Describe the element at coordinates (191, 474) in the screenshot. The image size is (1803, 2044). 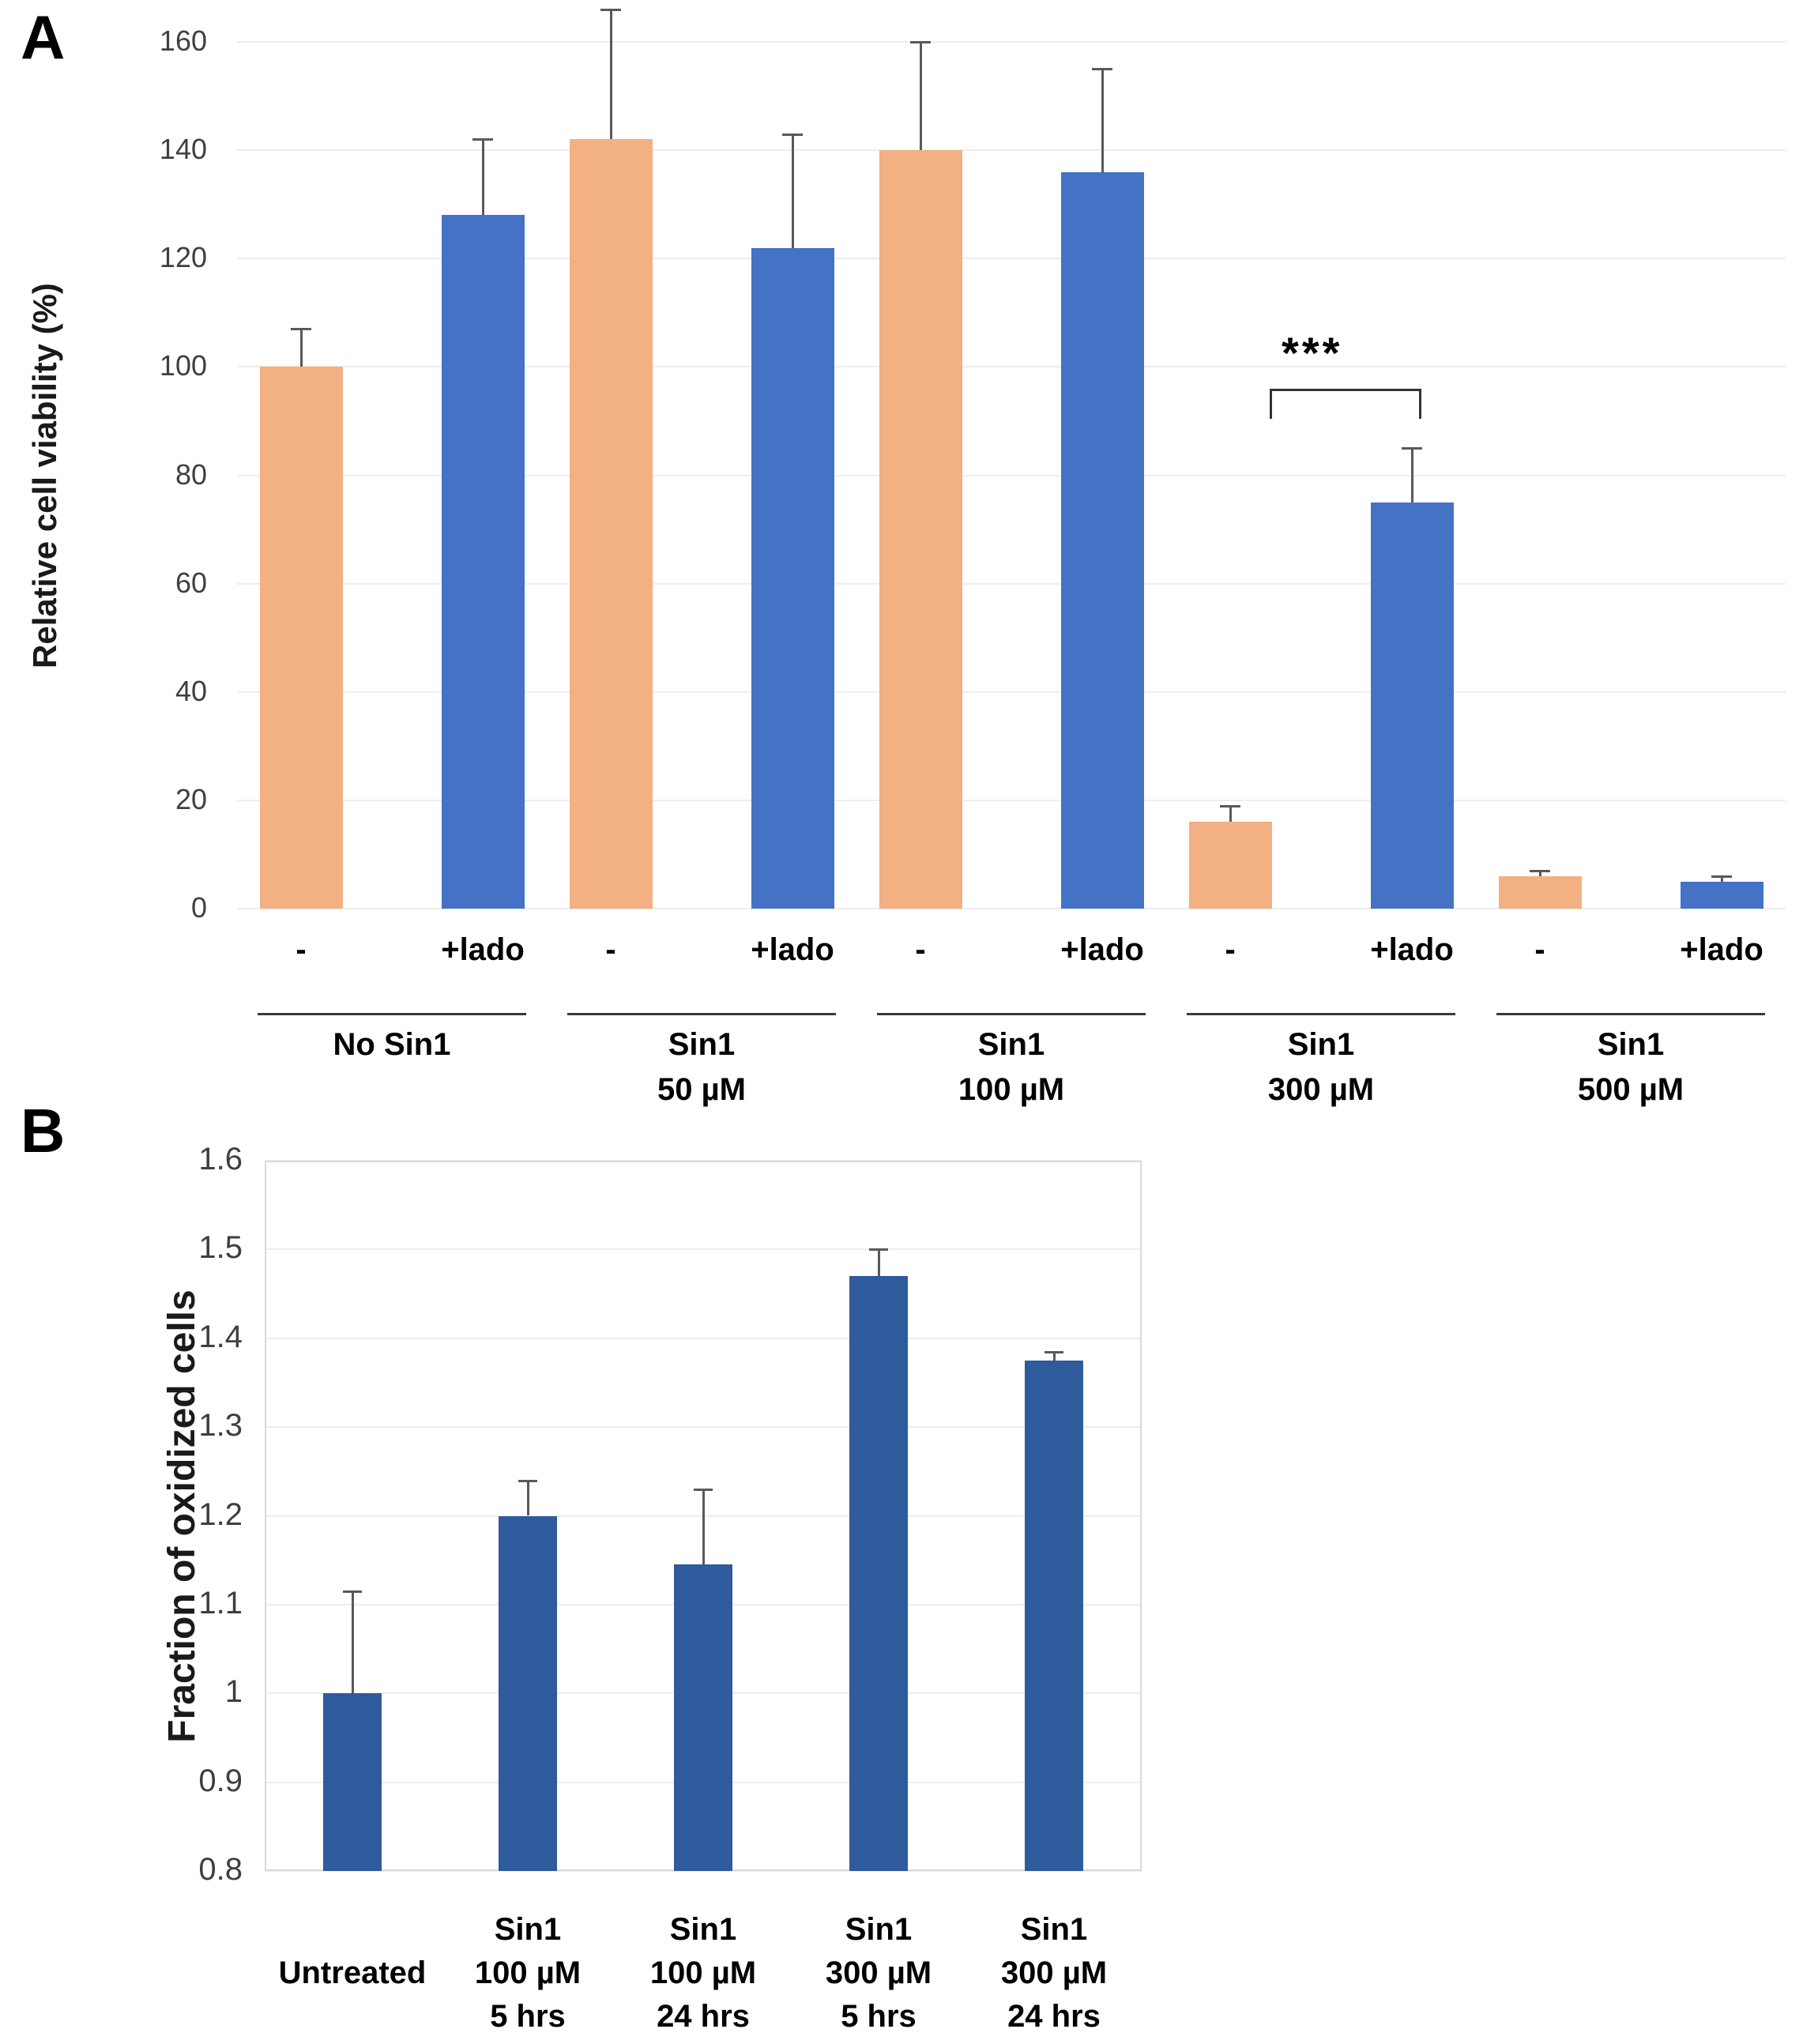
I see `y-tick-label: 80` at that location.